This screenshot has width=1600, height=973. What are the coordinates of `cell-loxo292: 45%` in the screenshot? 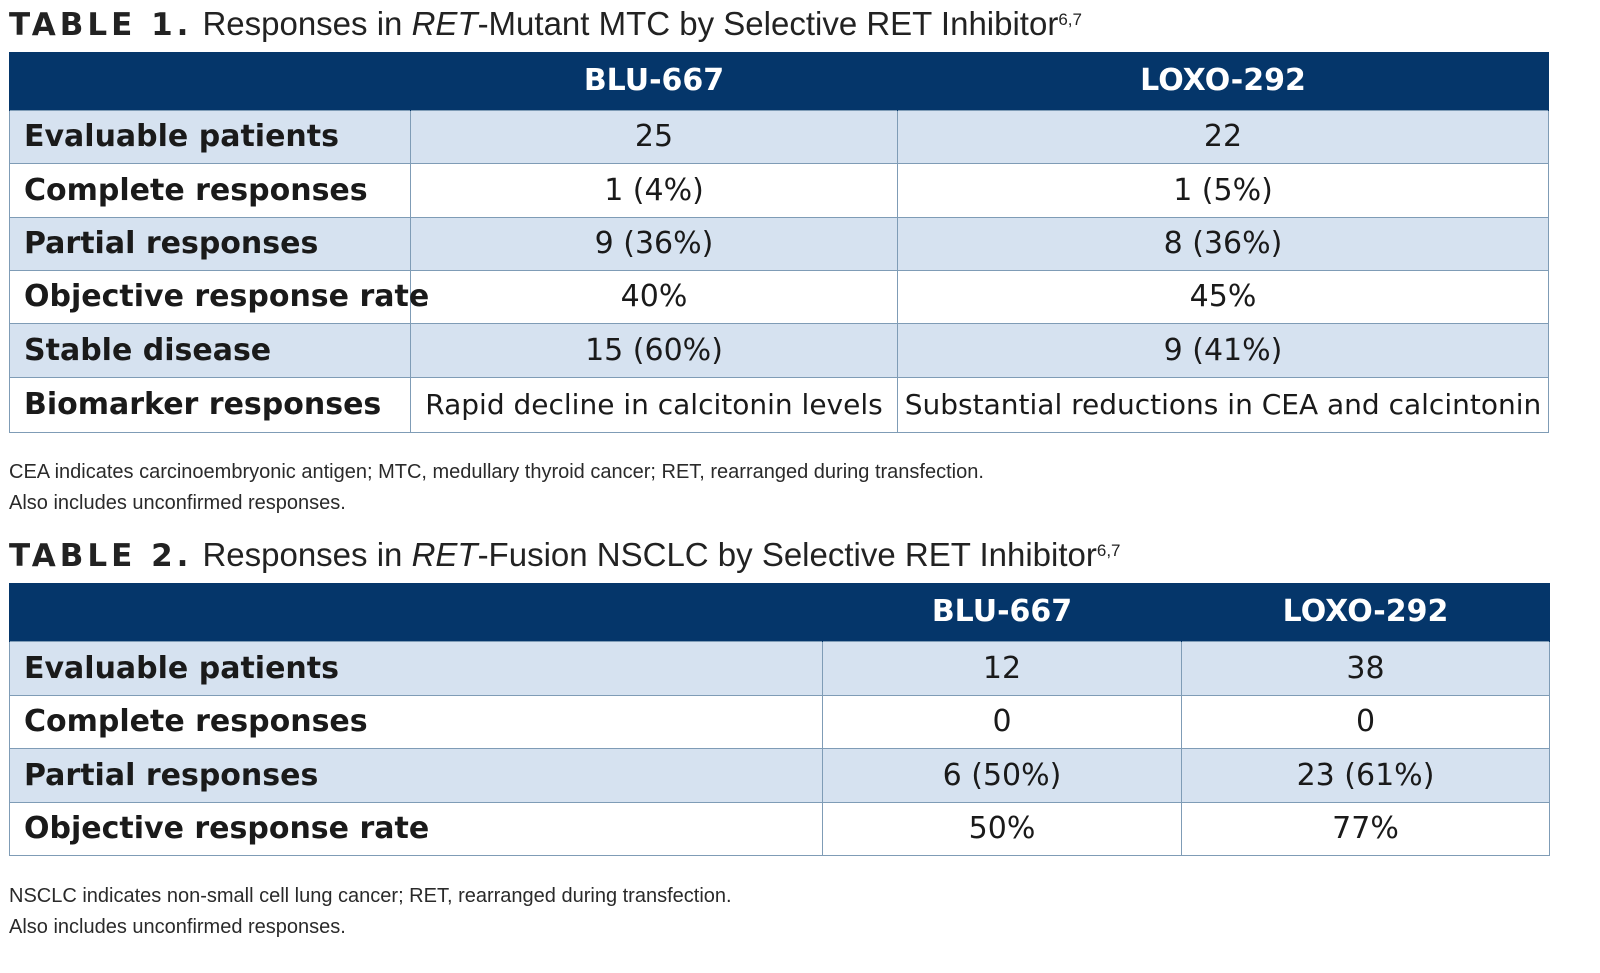 It's located at (1223, 296).